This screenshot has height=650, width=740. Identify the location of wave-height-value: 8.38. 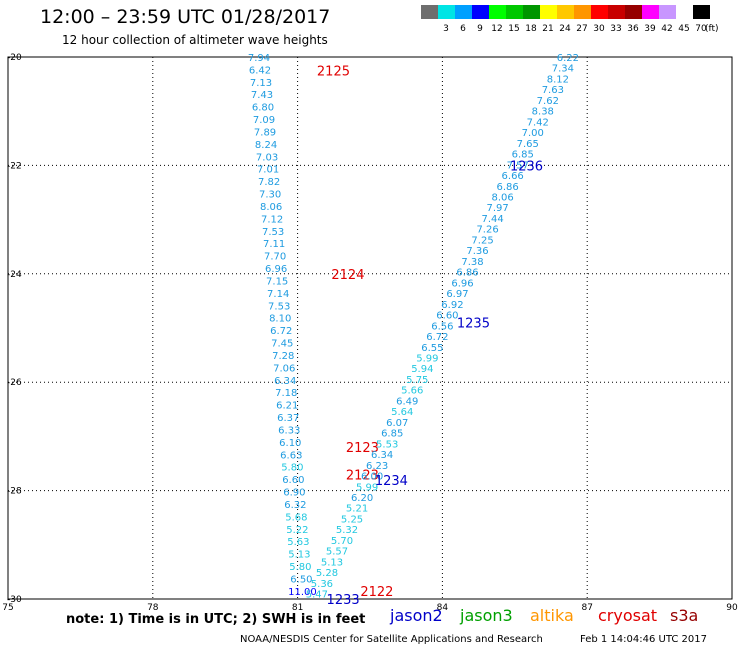
(543, 112).